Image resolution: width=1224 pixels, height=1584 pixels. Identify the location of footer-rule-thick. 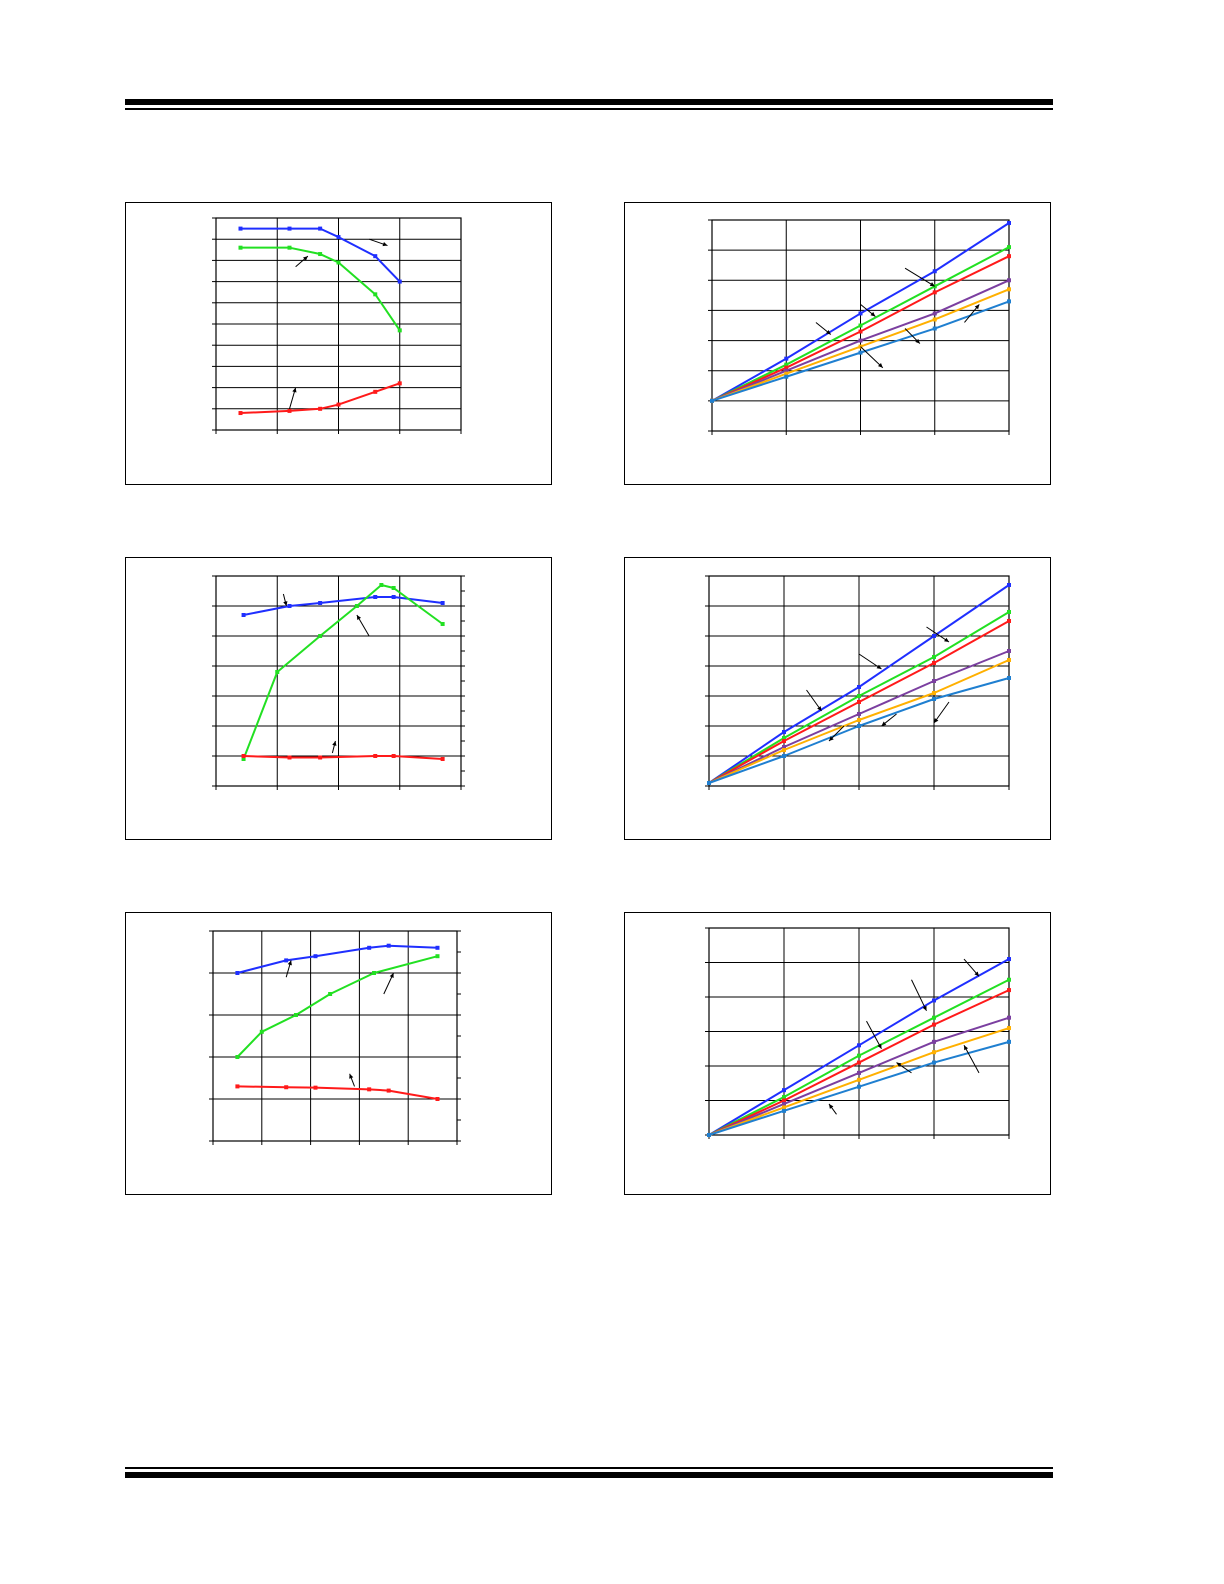
(589, 1475).